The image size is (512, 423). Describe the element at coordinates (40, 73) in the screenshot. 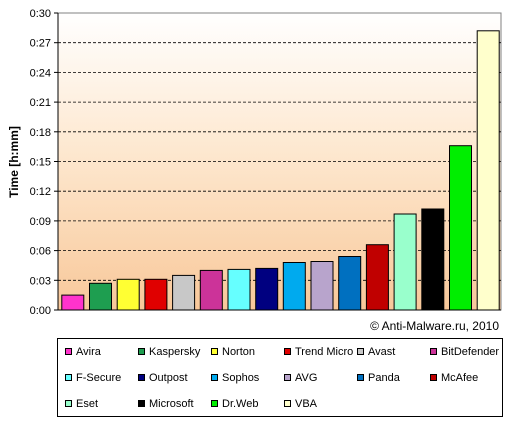

I see `y-tick-label: 0:24` at that location.